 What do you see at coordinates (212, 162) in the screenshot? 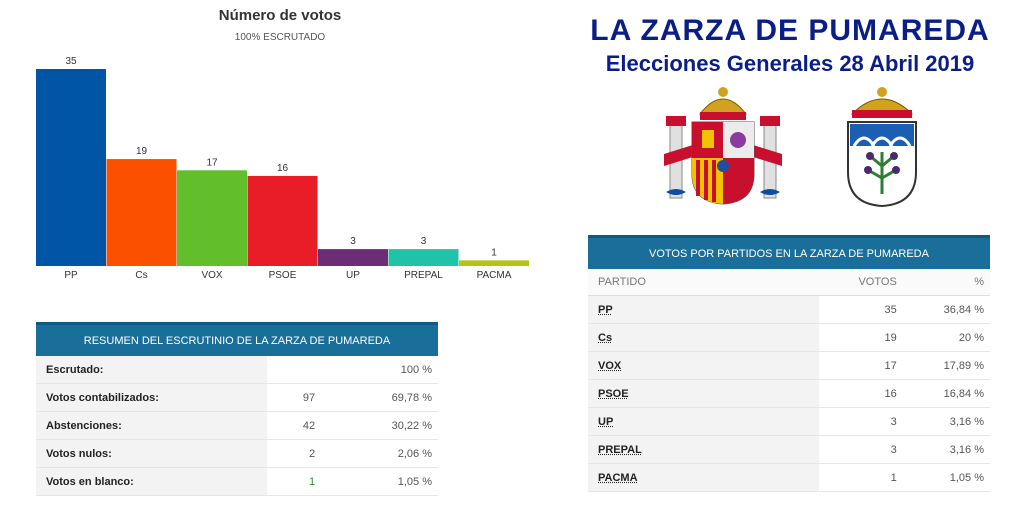
I see `data-label: 17` at bounding box center [212, 162].